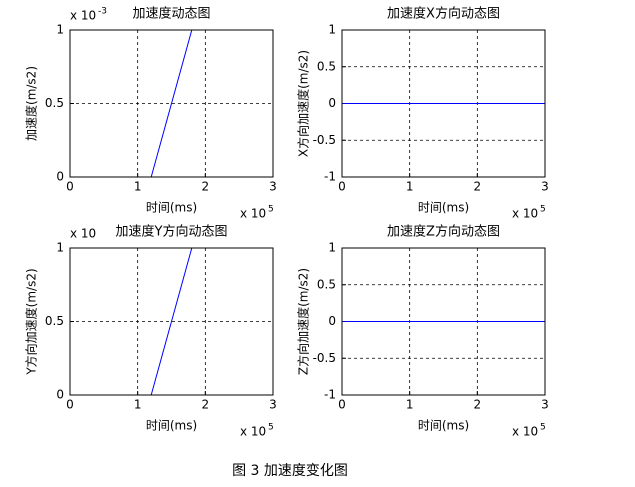 The image size is (635, 487). I want to click on y-multiplier-exponent: -3, so click(102, 12).